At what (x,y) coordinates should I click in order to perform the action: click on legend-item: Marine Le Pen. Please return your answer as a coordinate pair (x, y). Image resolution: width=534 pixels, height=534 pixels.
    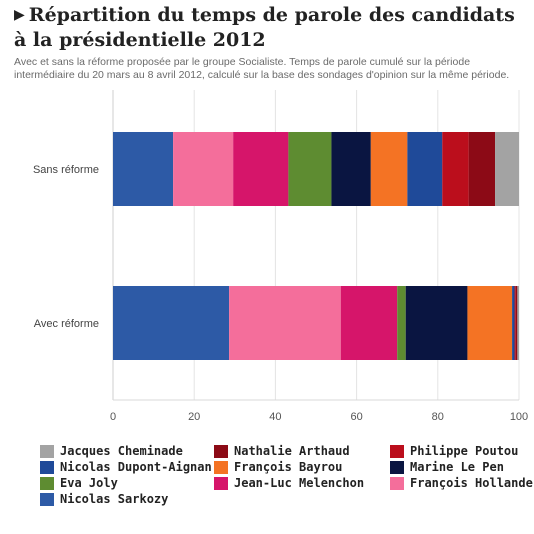
    Looking at the image, I should click on (447, 467).